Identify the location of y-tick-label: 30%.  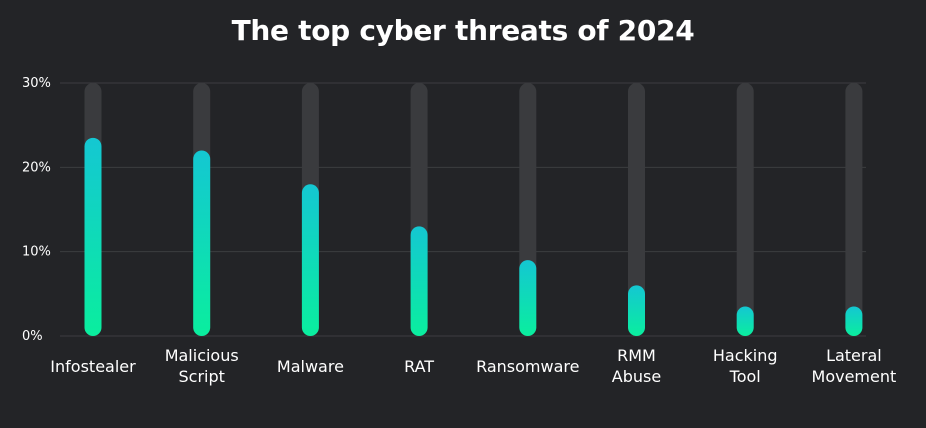
(36, 83).